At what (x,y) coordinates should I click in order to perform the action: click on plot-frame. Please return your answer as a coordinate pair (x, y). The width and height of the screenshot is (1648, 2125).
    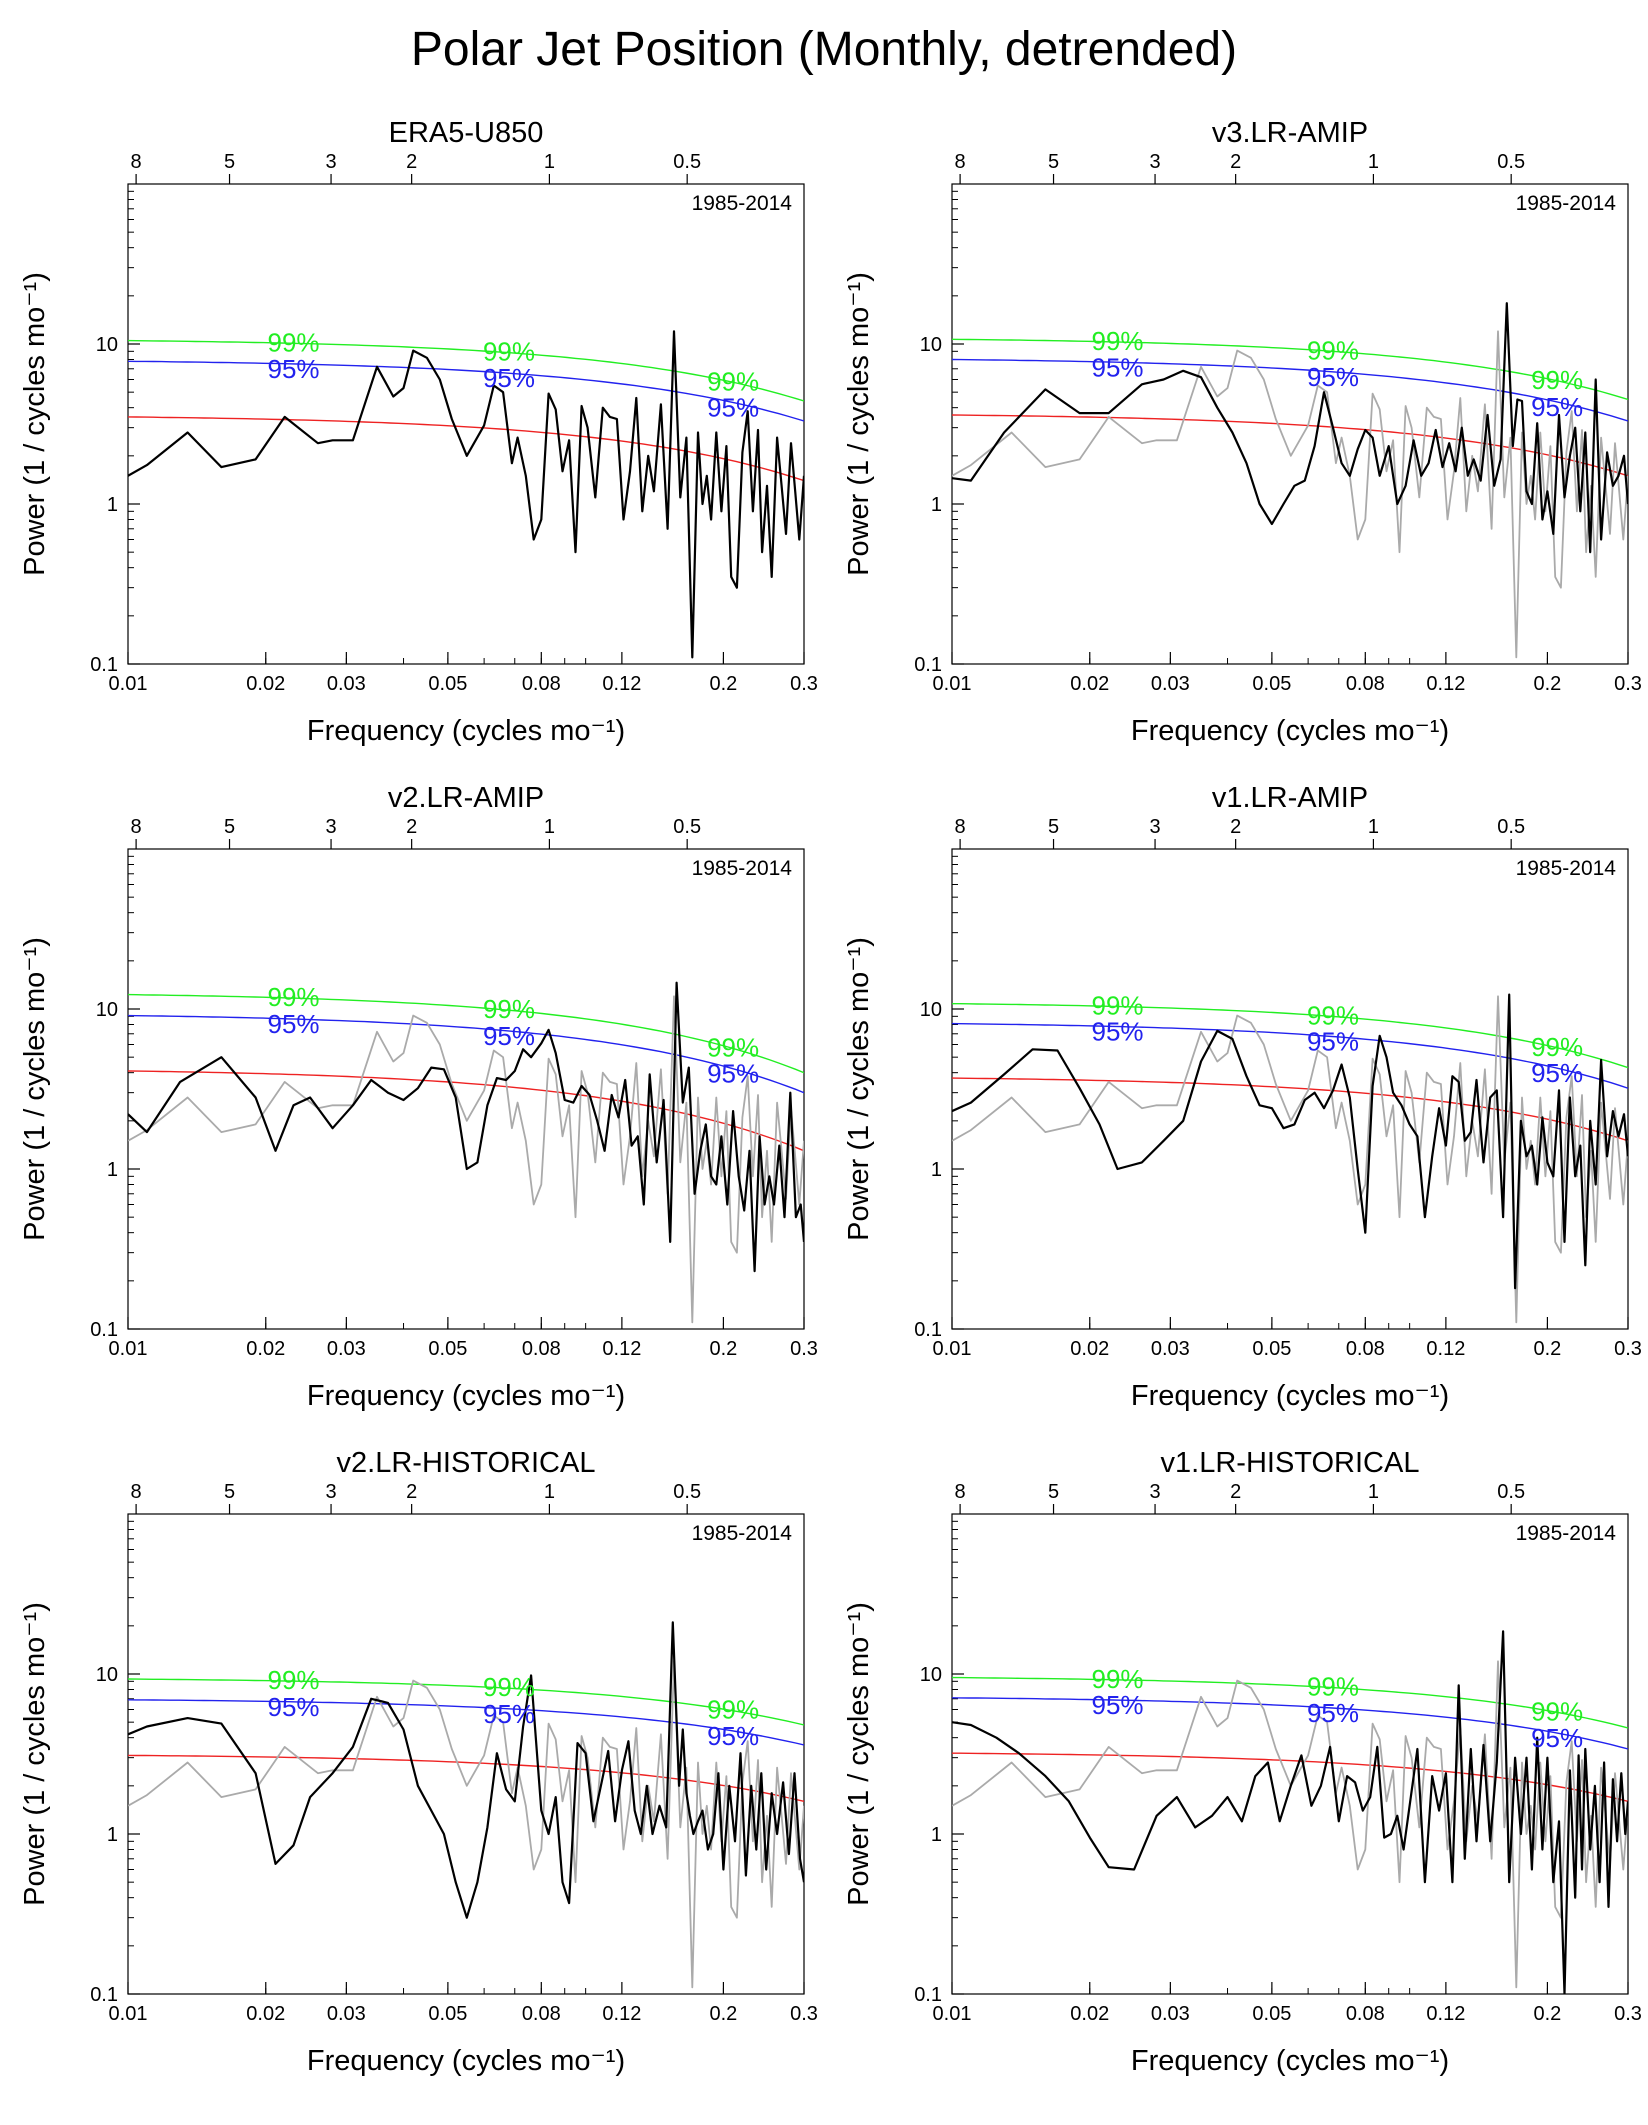
    Looking at the image, I should click on (1290, 1089).